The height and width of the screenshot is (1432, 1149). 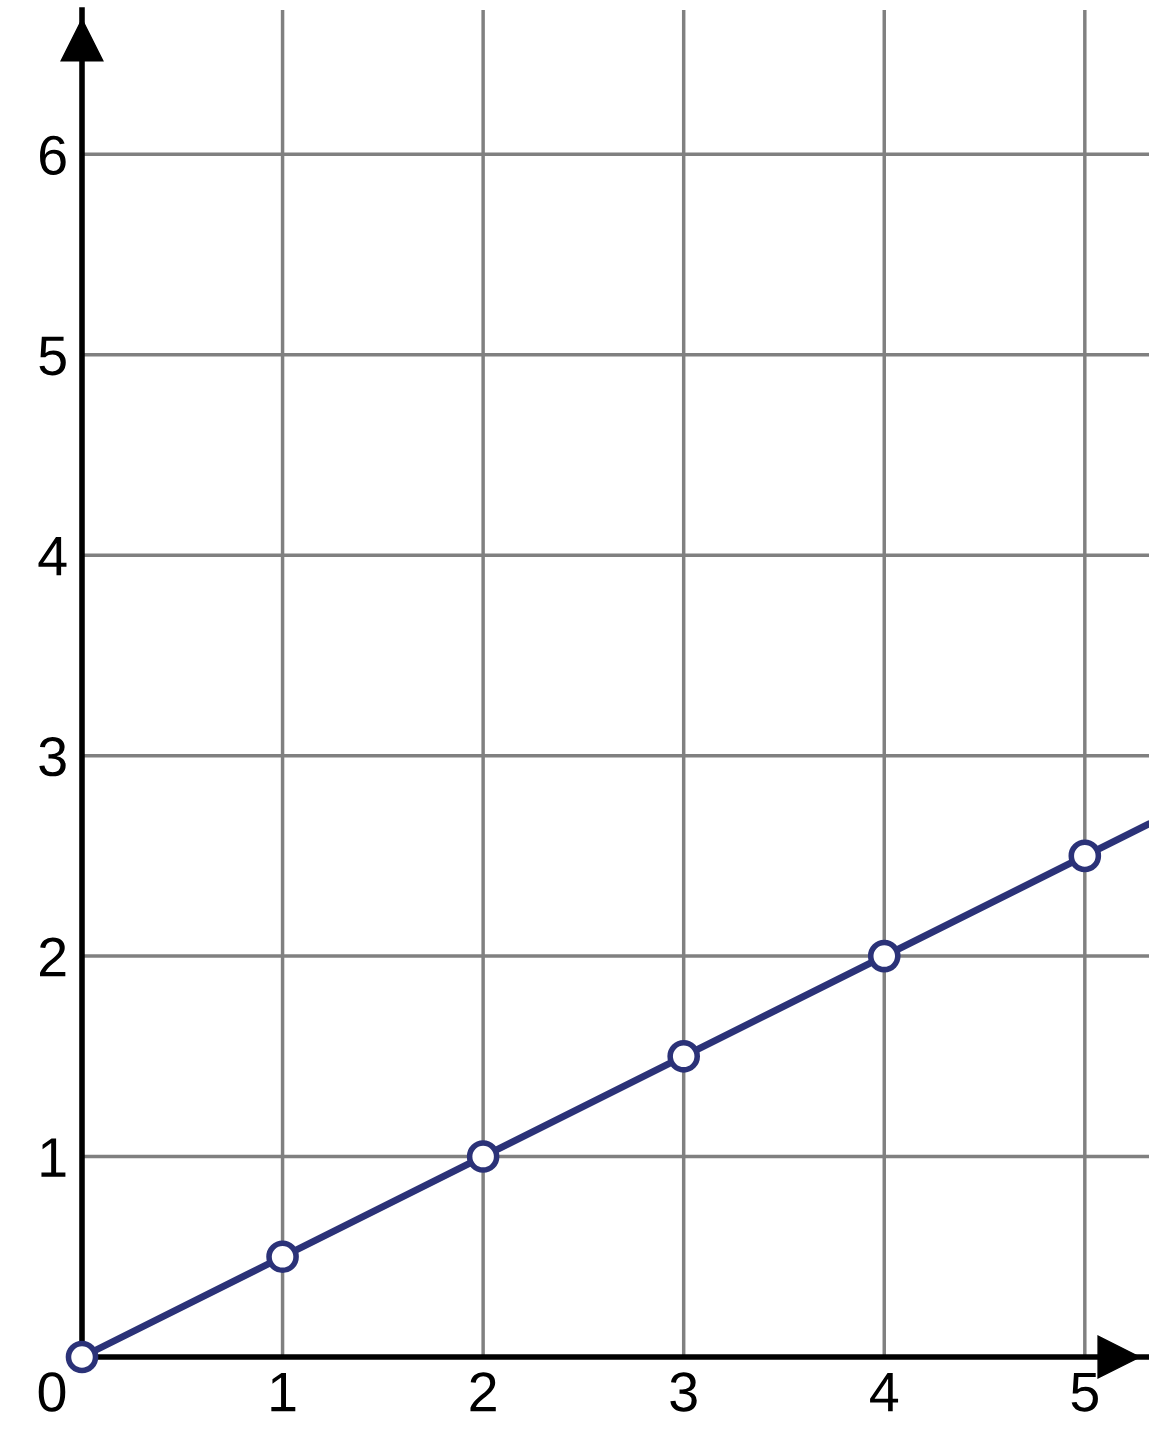 What do you see at coordinates (1084, 1392) in the screenshot?
I see `x-tick-label: 5` at bounding box center [1084, 1392].